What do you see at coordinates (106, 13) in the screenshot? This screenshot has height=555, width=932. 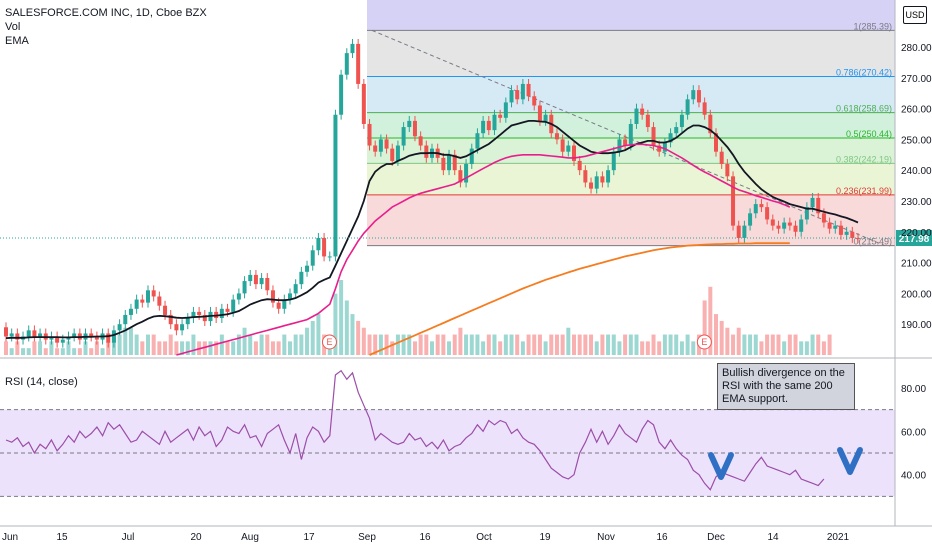 I see `chart-title: SALESFORCE.COM INC, 1D, Cboe BZX` at bounding box center [106, 13].